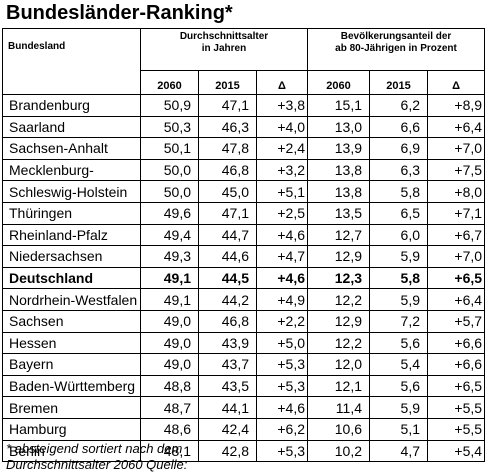  What do you see at coordinates (227, 386) in the screenshot?
I see `cell-age-2015: 43,5` at bounding box center [227, 386].